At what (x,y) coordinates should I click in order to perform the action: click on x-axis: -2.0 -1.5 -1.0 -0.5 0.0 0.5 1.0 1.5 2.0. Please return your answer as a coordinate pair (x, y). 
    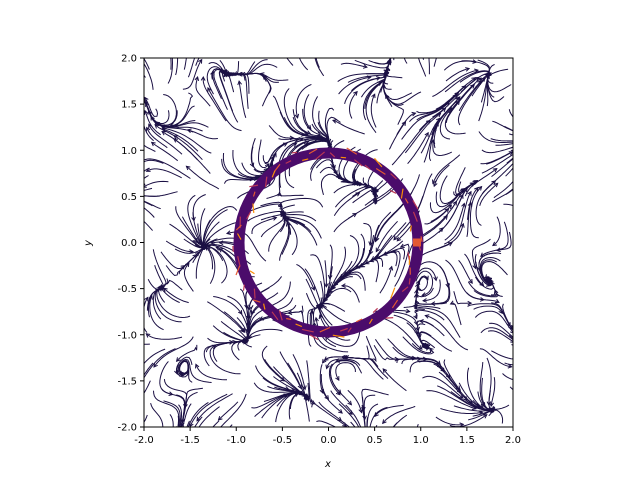
    Looking at the image, I should click on (327, 436).